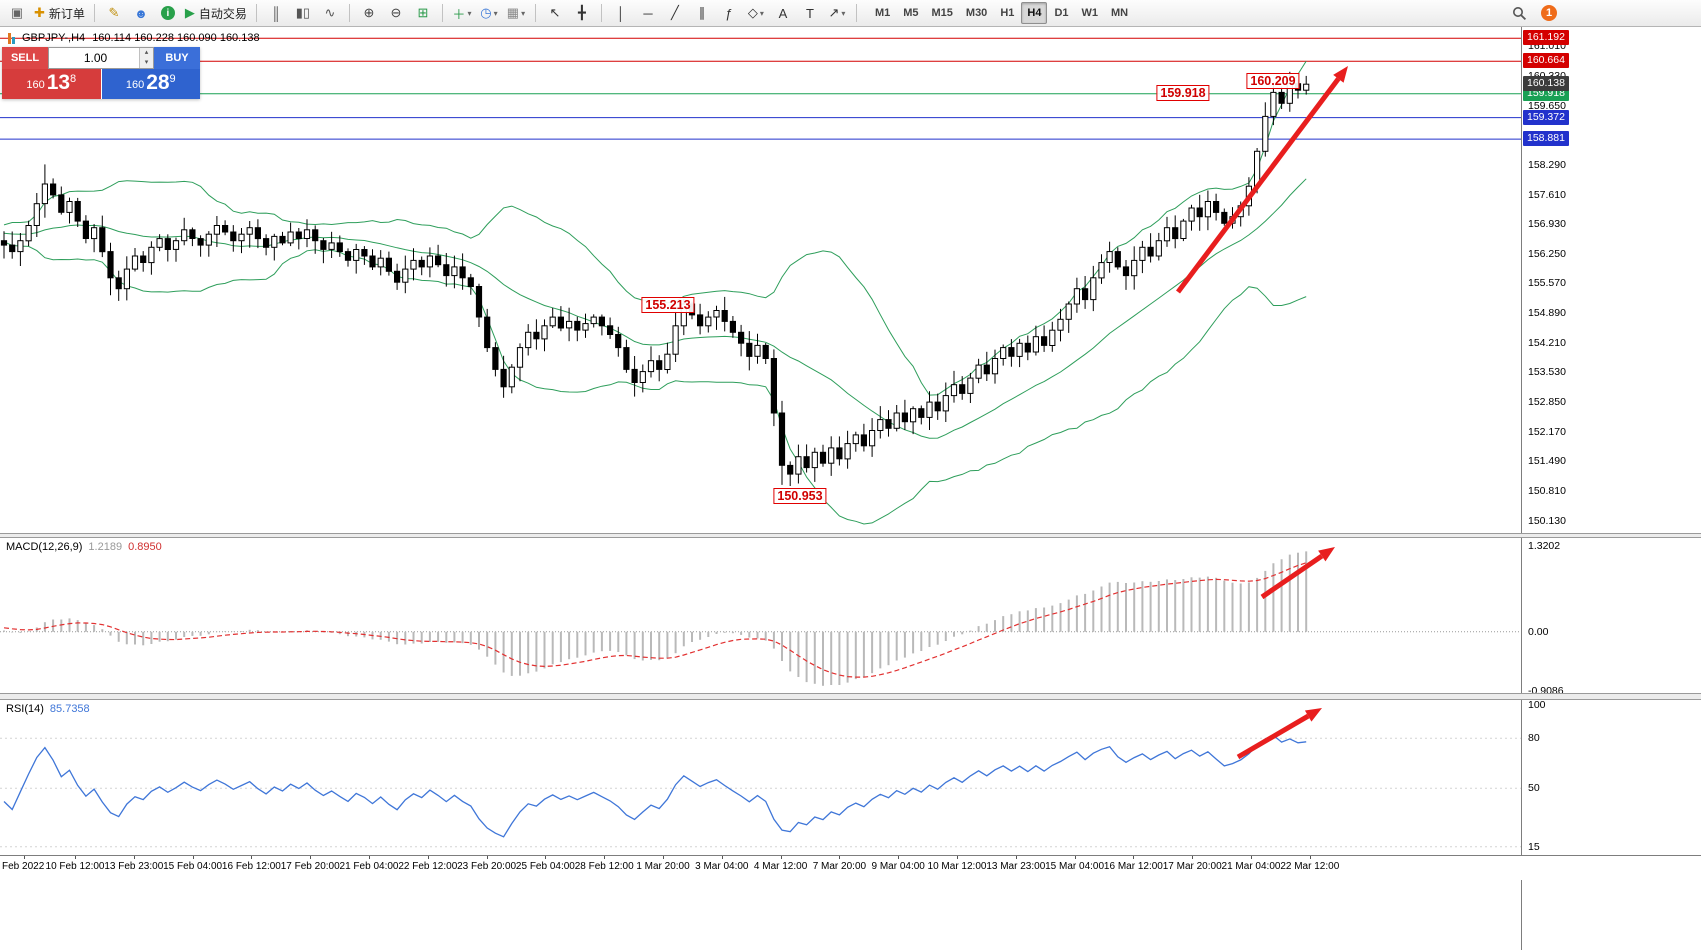 The width and height of the screenshot is (1701, 950). Describe the element at coordinates (800, 496) in the screenshot. I see `price-annotation: 150.953` at that location.